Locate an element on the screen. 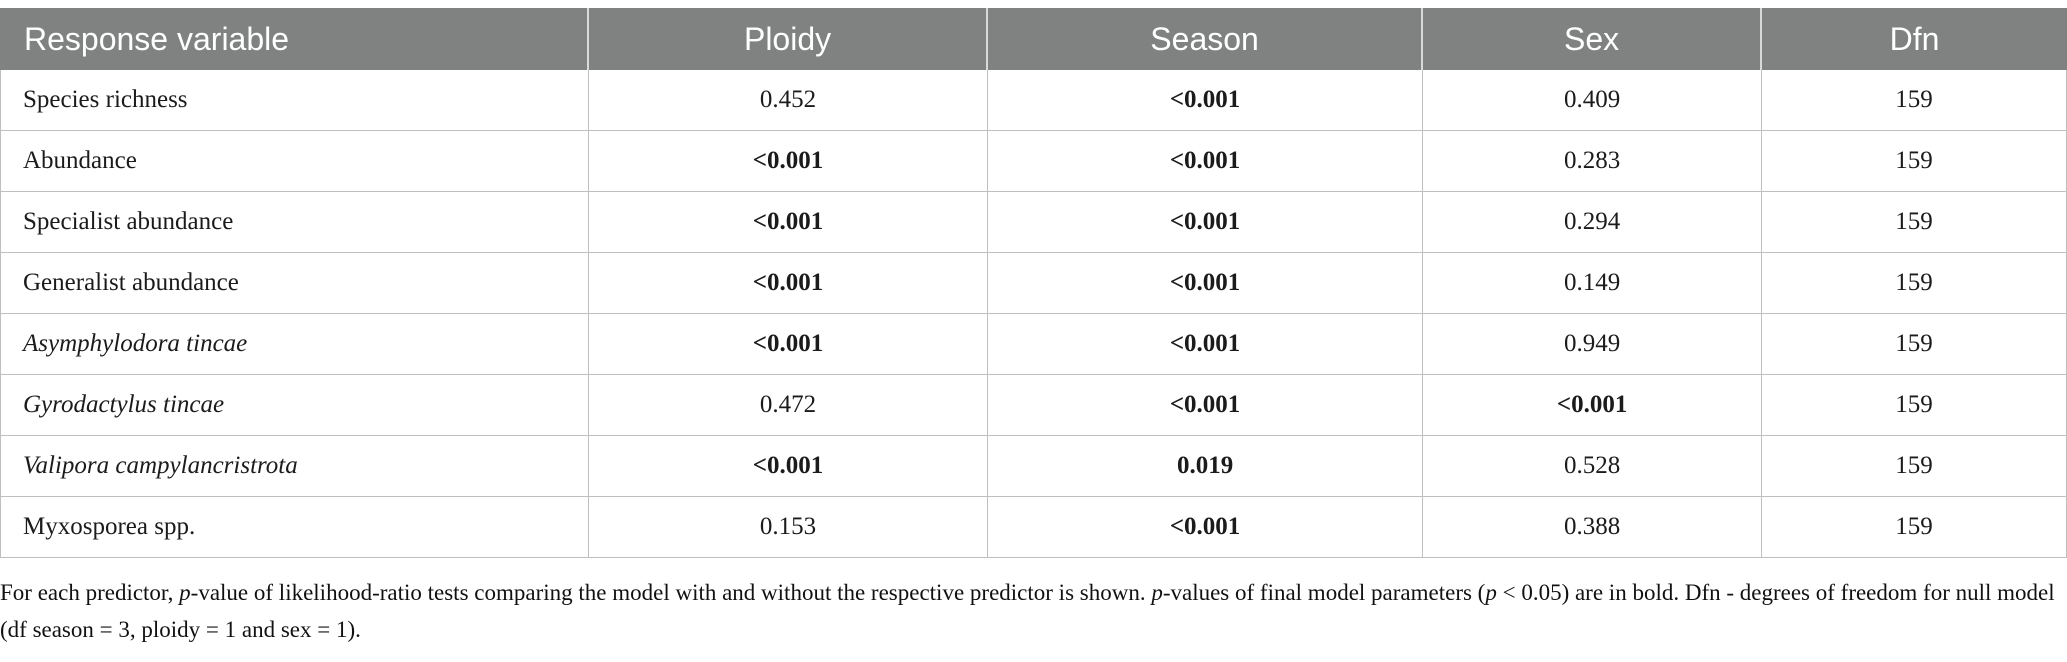 The image size is (2067, 662). sex-value-cell: <0.001 is located at coordinates (1593, 405).